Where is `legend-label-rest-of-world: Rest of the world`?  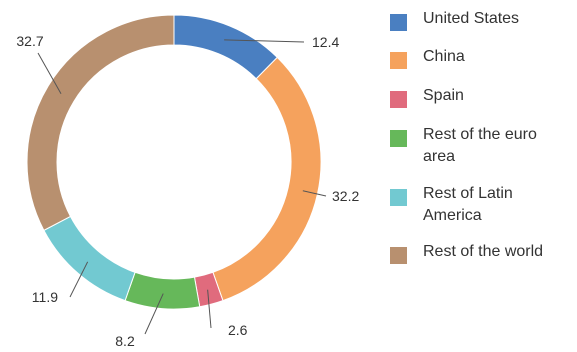 legend-label-rest-of-world: Rest of the world is located at coordinates (483, 251).